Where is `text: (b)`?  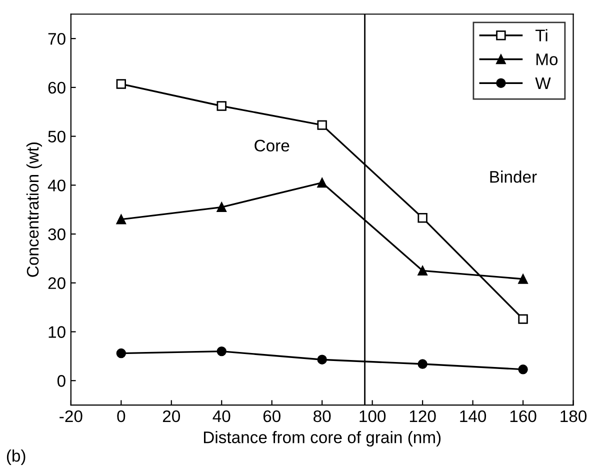 text: (b) is located at coordinates (16, 458).